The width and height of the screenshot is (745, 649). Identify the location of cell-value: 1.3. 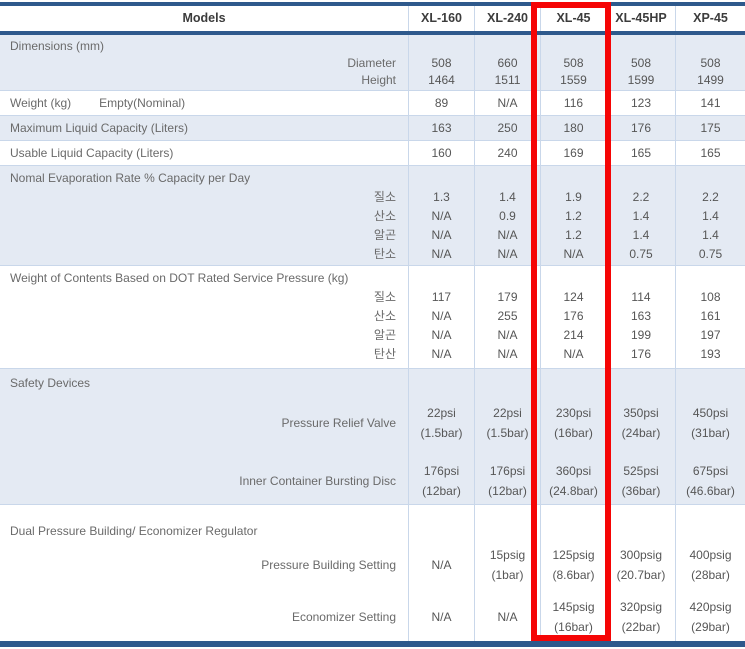
(441, 197).